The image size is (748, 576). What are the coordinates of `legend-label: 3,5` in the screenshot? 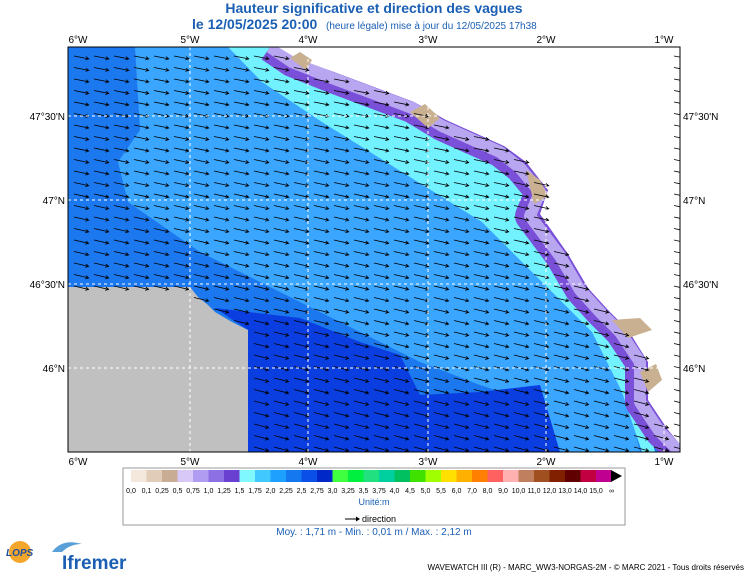 It's located at (364, 491).